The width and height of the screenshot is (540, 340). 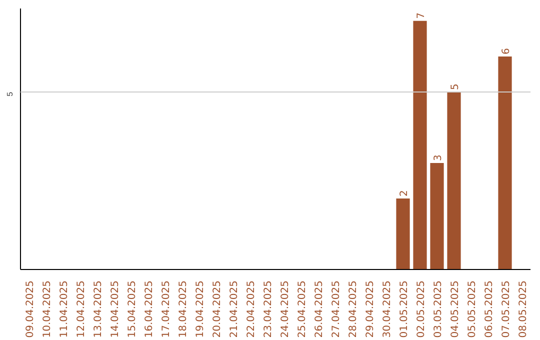 What do you see at coordinates (132, 309) in the screenshot?
I see `x-tick-label: 15.04.2025` at bounding box center [132, 309].